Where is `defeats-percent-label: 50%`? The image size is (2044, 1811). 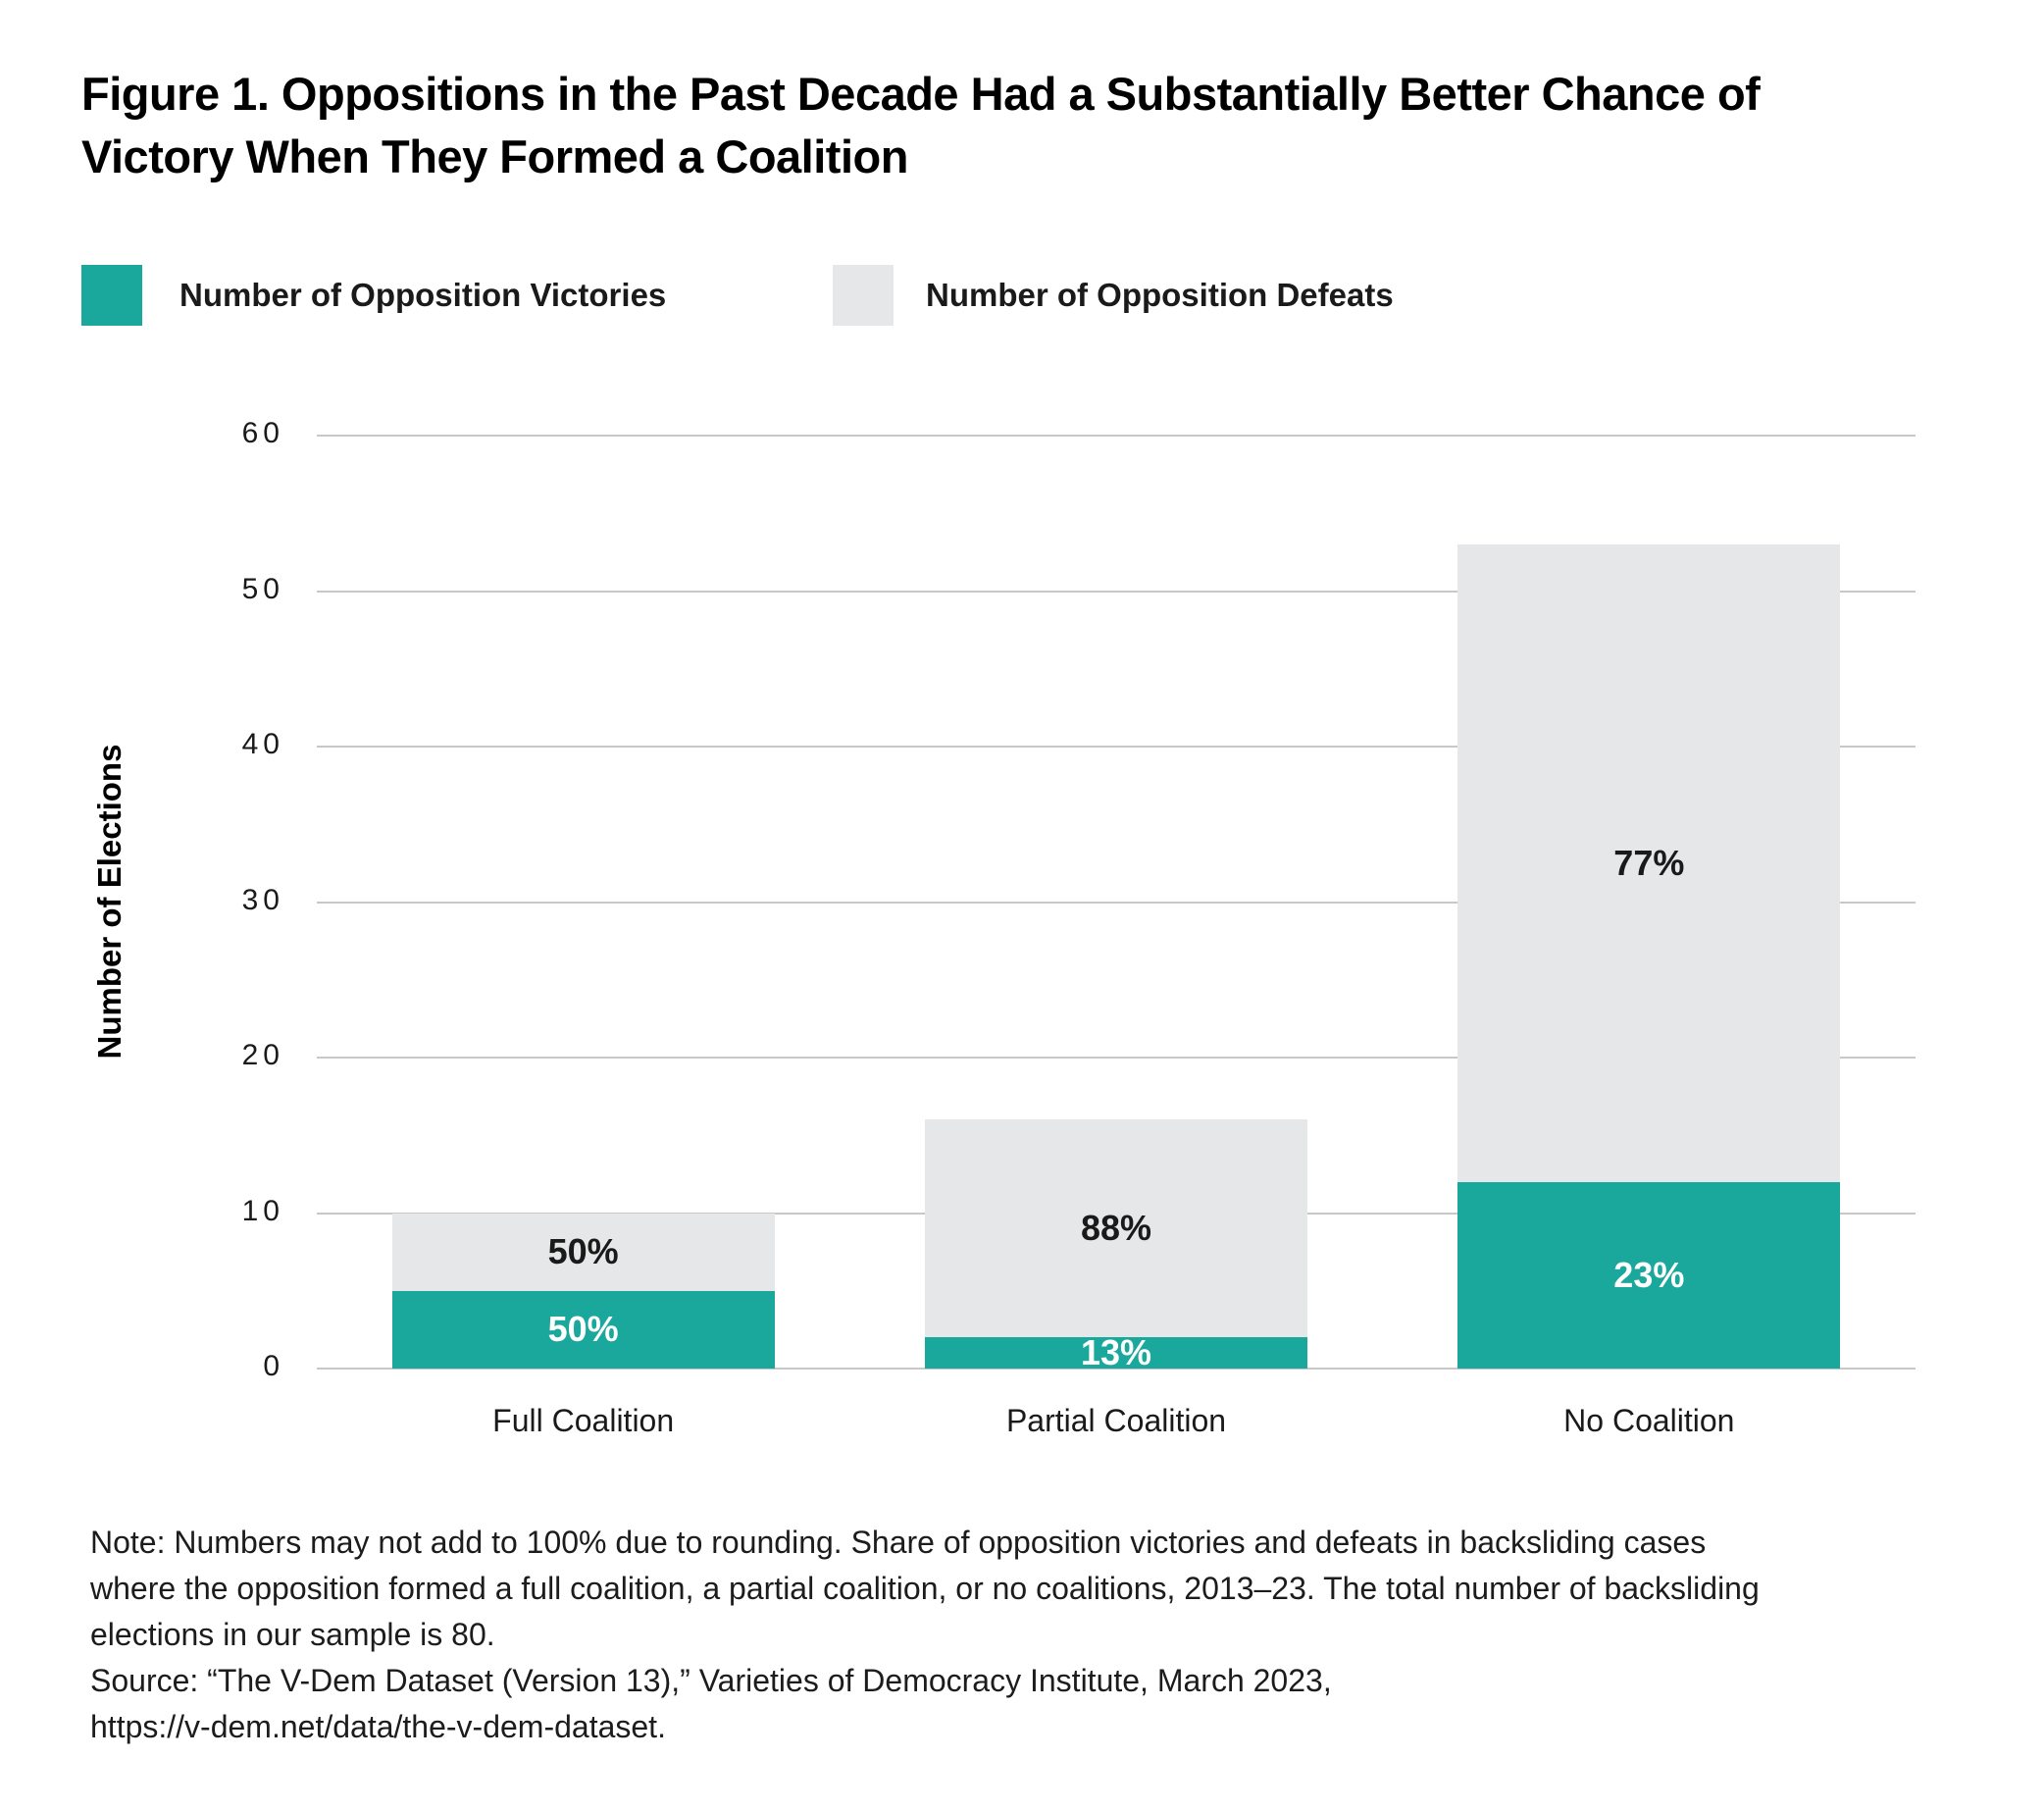 defeats-percent-label: 50% is located at coordinates (583, 1252).